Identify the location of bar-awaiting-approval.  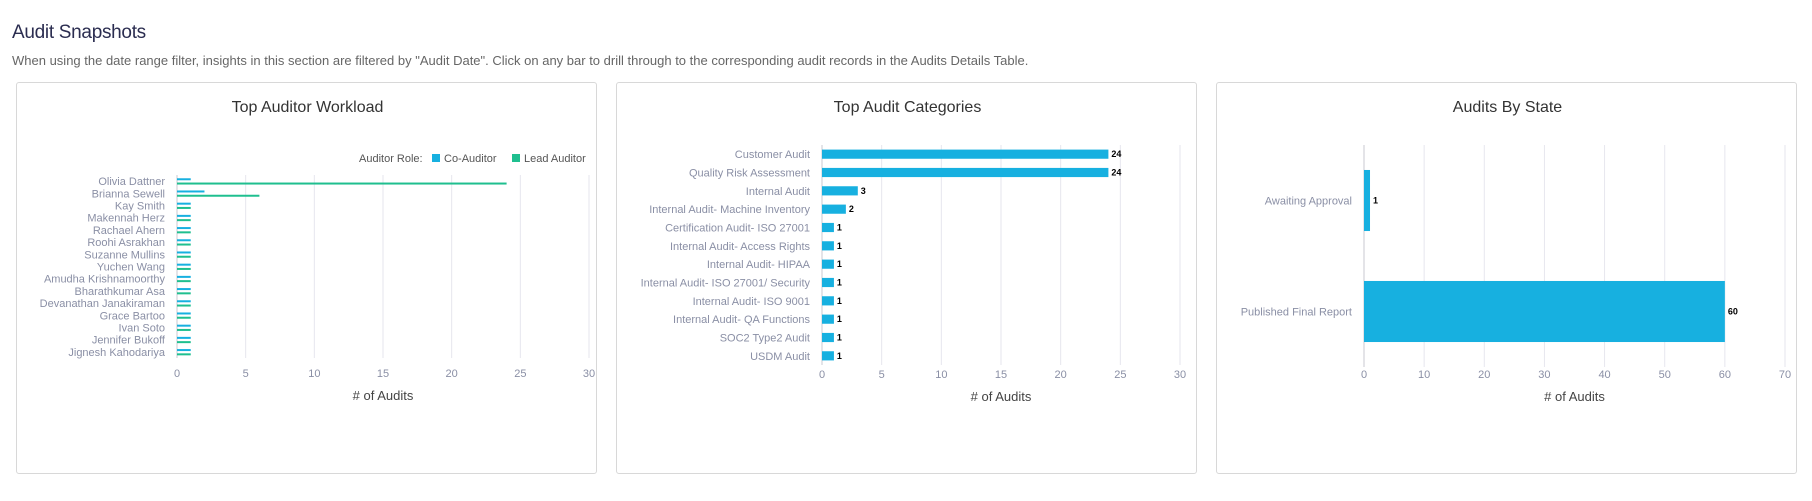
(1367, 200).